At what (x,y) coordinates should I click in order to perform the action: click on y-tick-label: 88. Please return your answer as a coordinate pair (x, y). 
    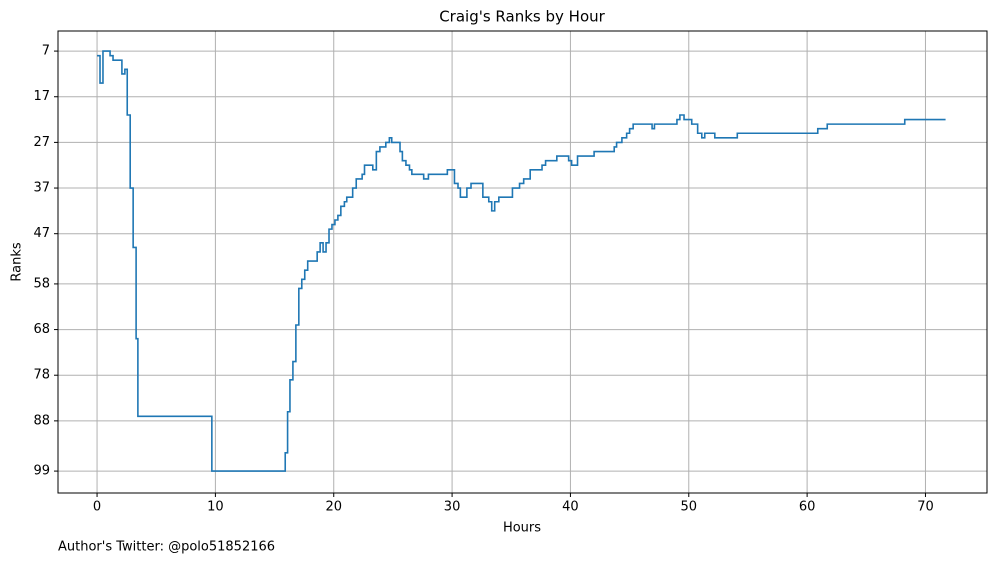
    Looking at the image, I should click on (41, 420).